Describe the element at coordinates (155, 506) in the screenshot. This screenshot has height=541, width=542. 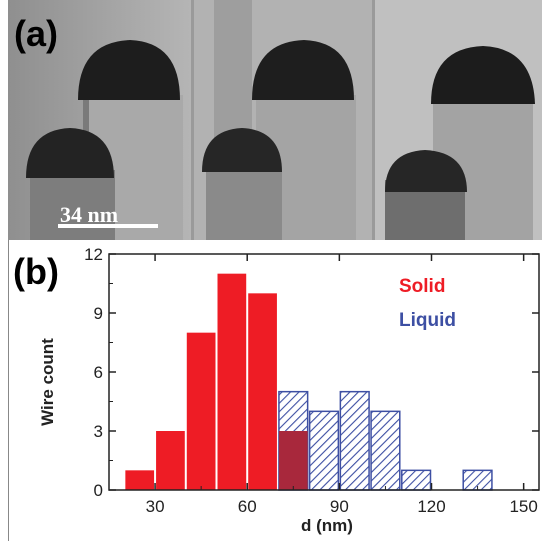
I see `x-tick-label: 30` at that location.